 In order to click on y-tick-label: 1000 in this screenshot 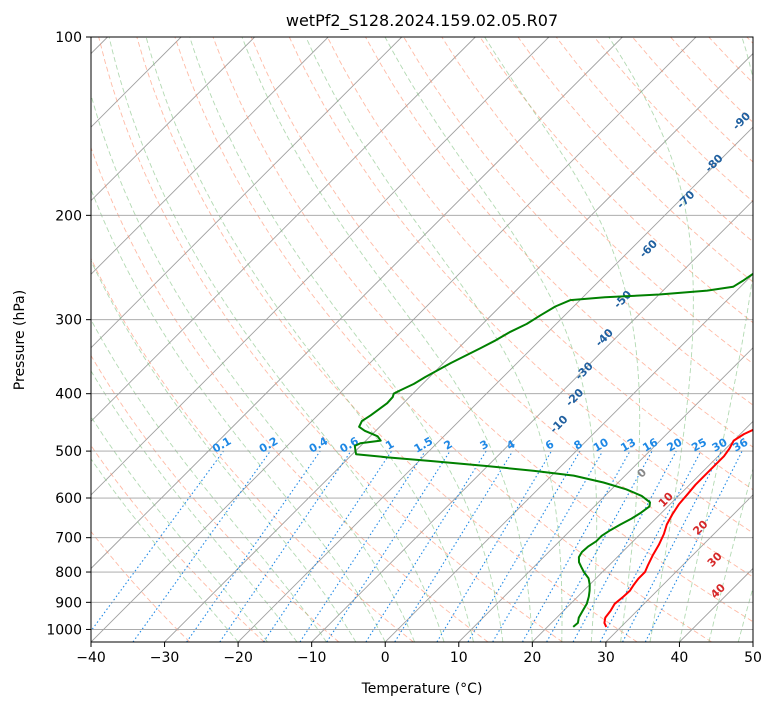, I will do `click(64, 630)`.